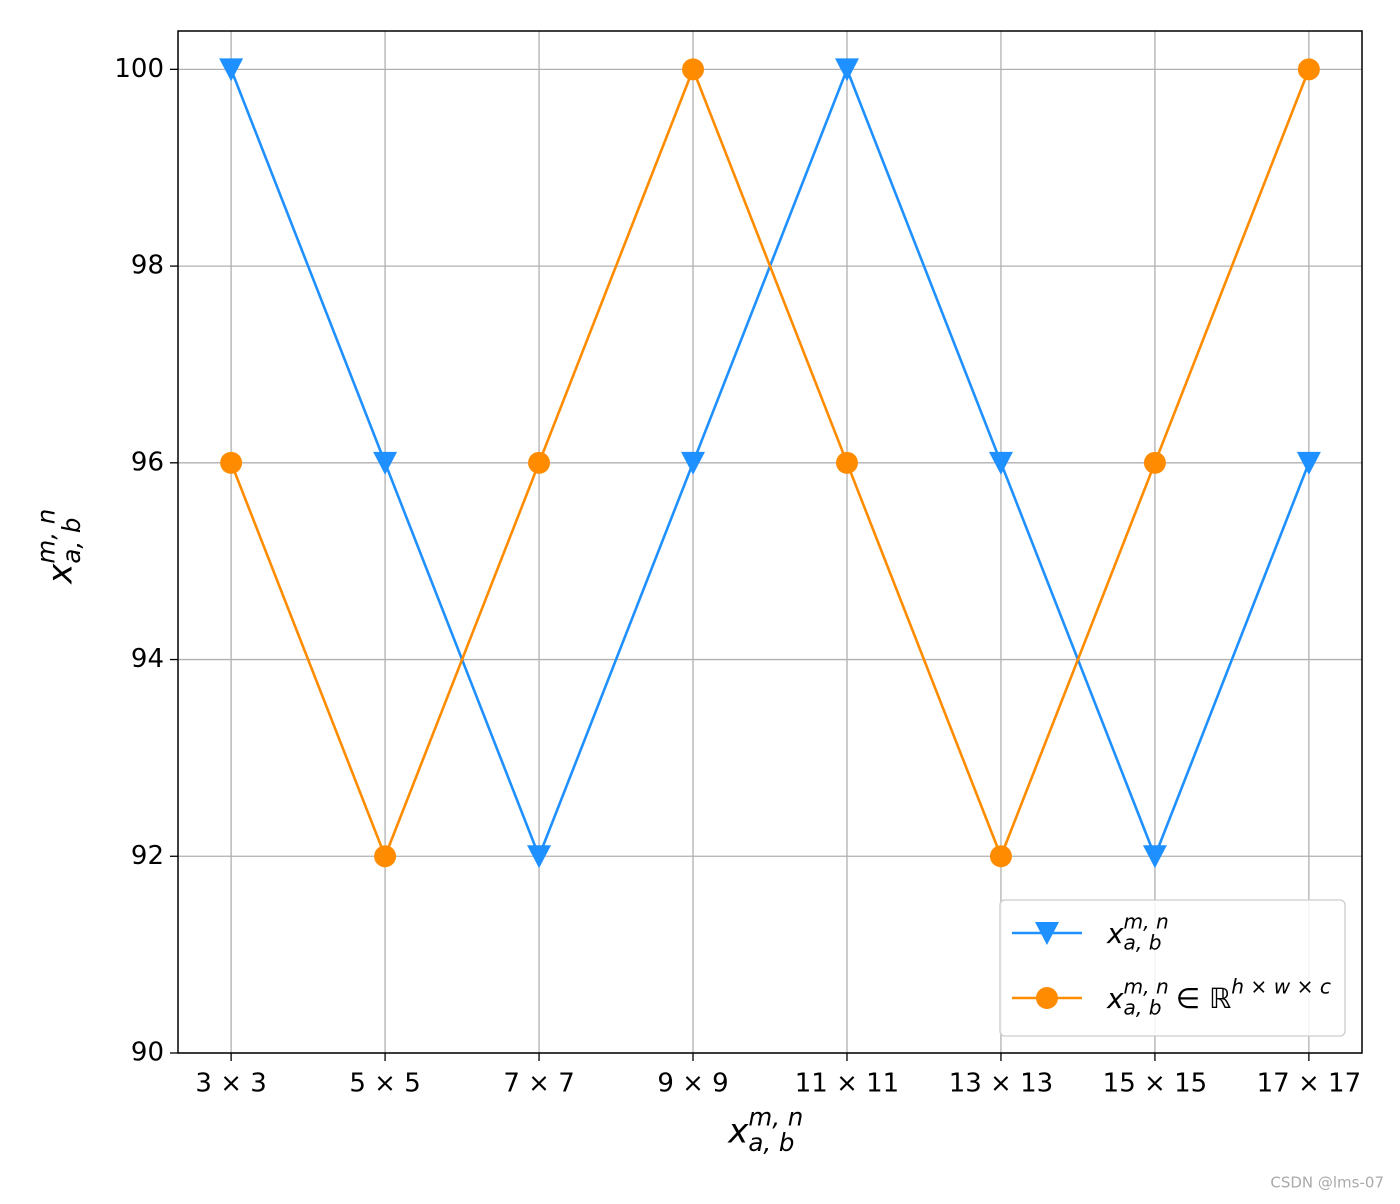 The height and width of the screenshot is (1204, 1400). I want to click on x-axis-label-sub: a, b, so click(771, 1142).